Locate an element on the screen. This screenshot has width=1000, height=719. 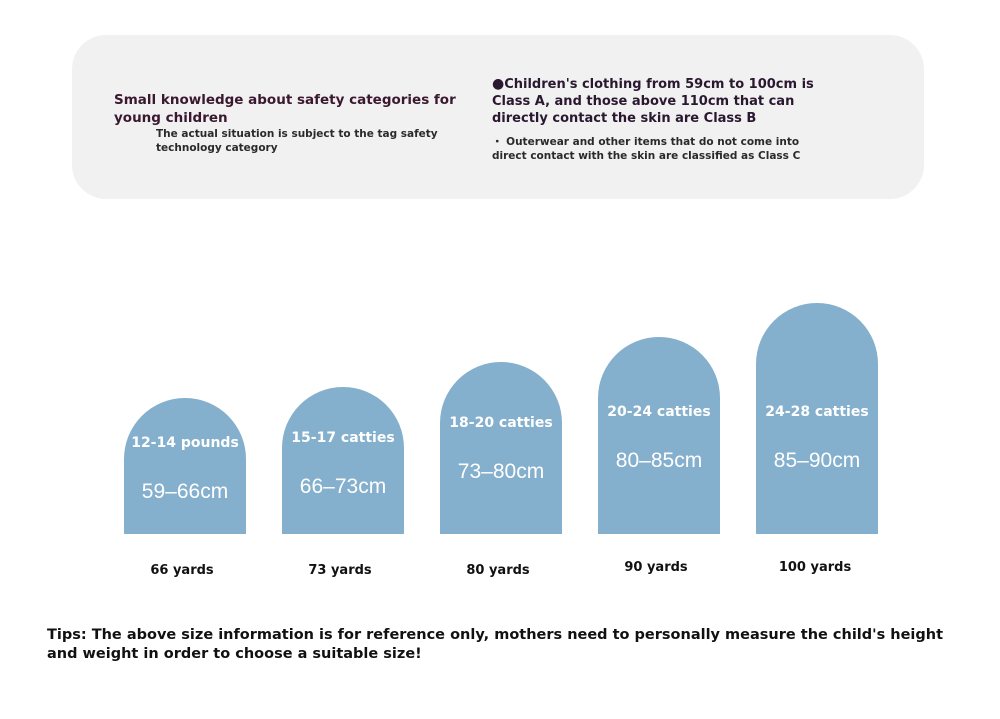
size-weight: 12-14 pounds is located at coordinates (185, 443).